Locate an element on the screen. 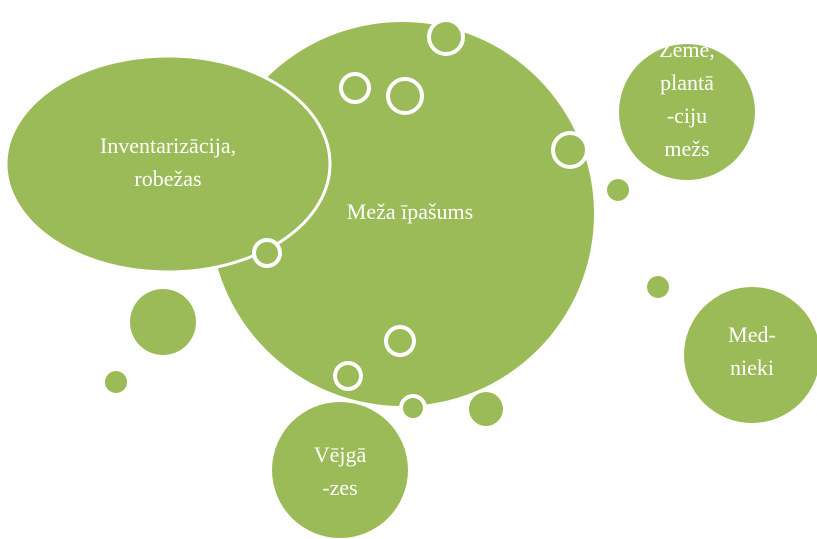  node-label: -zes is located at coordinates (339, 487).